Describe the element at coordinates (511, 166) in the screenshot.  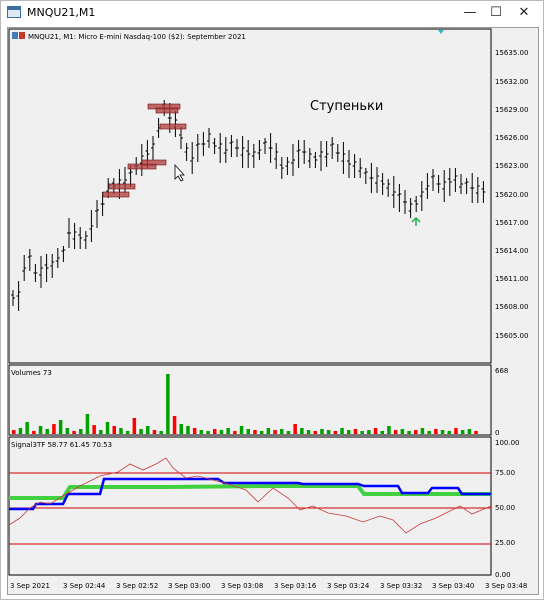
I see `price-tick: 15623.00` at that location.